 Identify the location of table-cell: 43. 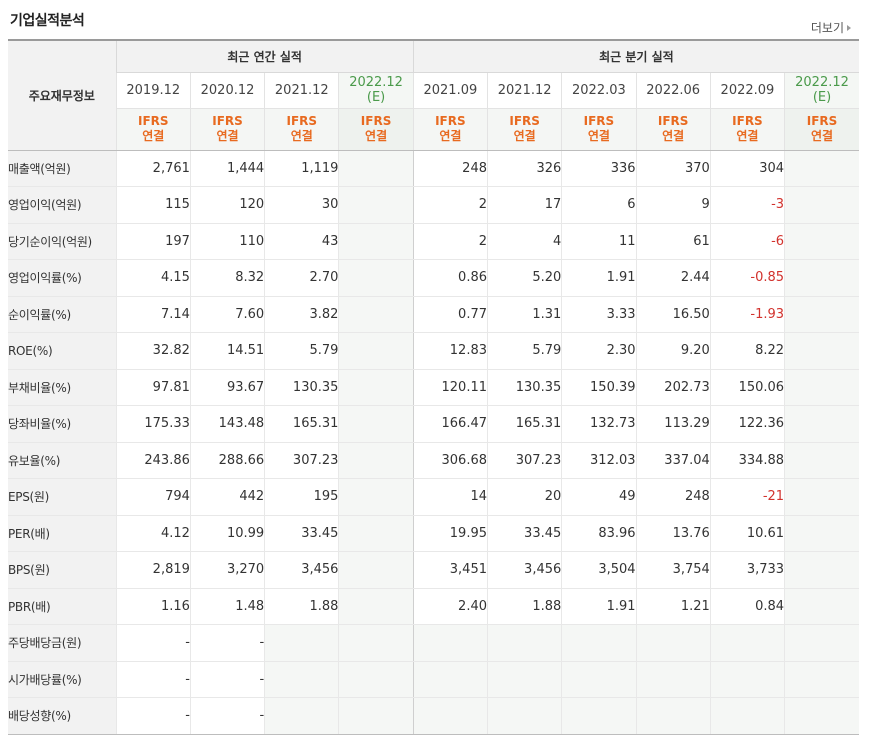
(301, 241).